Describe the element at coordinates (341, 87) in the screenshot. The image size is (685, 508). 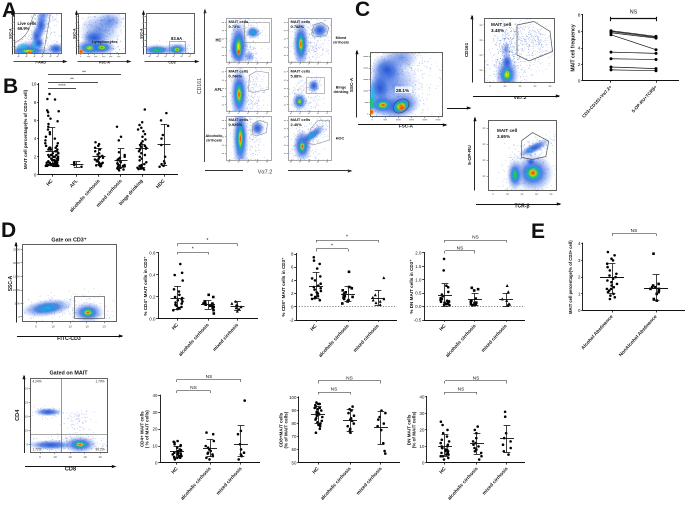
I see `svg-text: Binge` at that location.